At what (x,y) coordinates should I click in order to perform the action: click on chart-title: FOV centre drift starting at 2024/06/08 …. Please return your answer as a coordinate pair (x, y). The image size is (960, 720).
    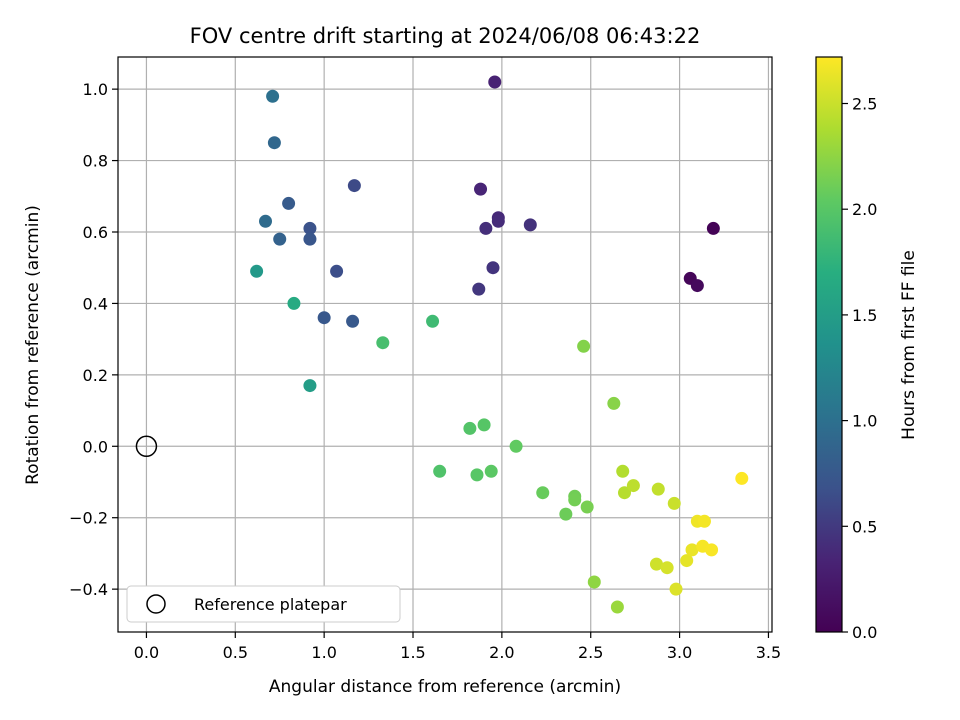
    Looking at the image, I should click on (445, 36).